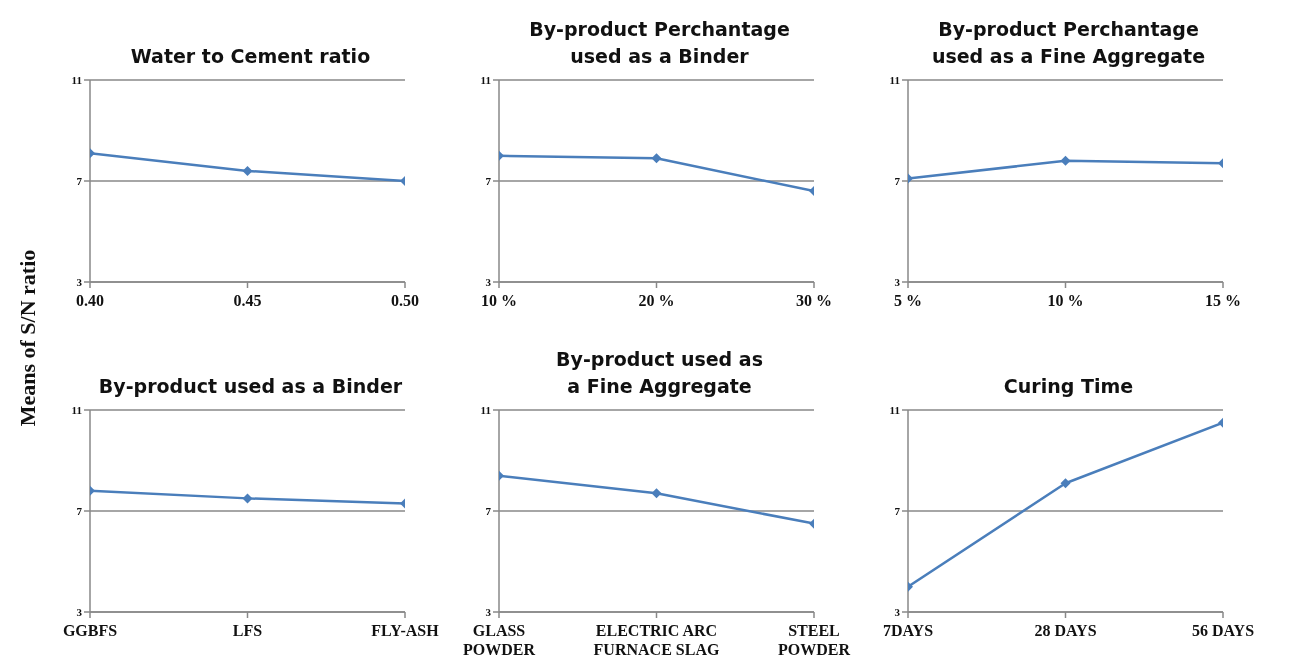 Image resolution: width=1309 pixels, height=667 pixels. What do you see at coordinates (247, 630) in the screenshot?
I see `x-tick-label: LFS` at bounding box center [247, 630].